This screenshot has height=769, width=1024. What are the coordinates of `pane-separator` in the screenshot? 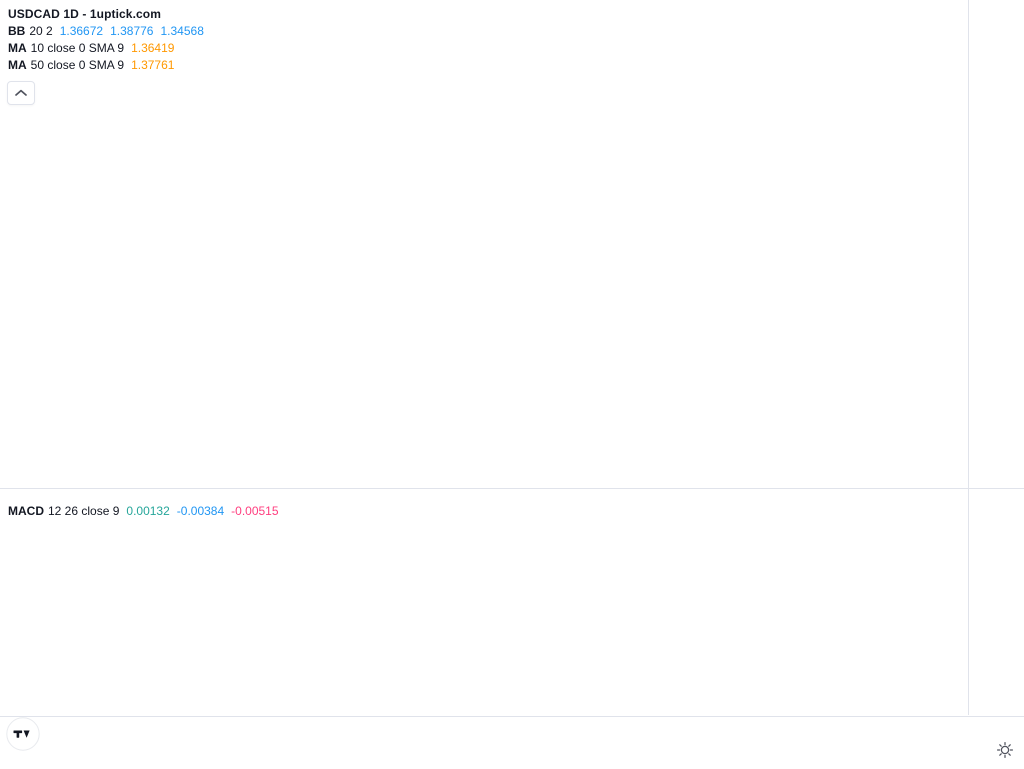 It's located at (512, 488).